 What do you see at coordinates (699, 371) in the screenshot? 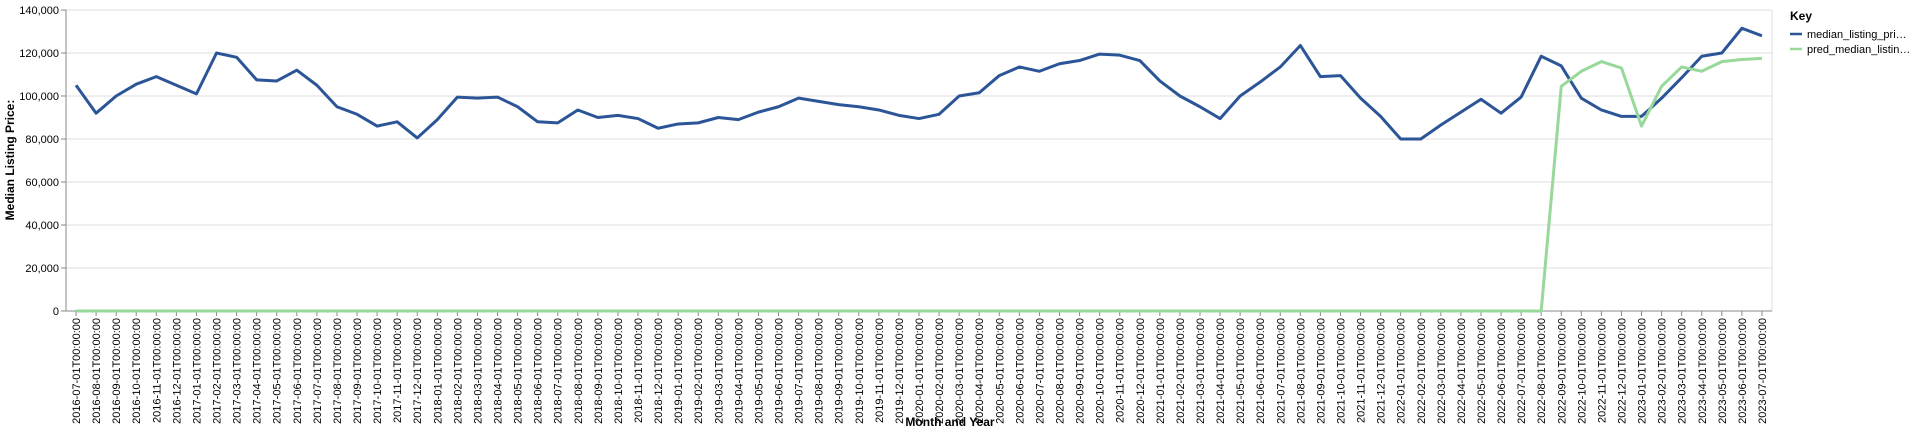
I see `x-tick-label: 2019-02-01T00:00:00` at bounding box center [699, 371].